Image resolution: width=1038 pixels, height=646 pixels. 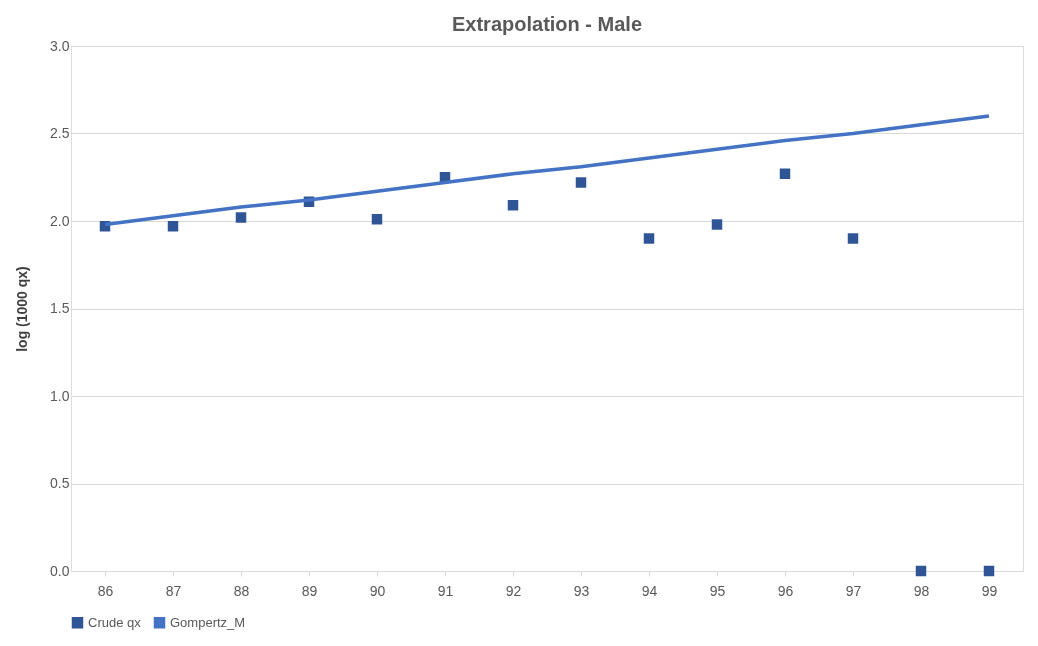 What do you see at coordinates (60, 220) in the screenshot?
I see `y-tick-label: 2.0` at bounding box center [60, 220].